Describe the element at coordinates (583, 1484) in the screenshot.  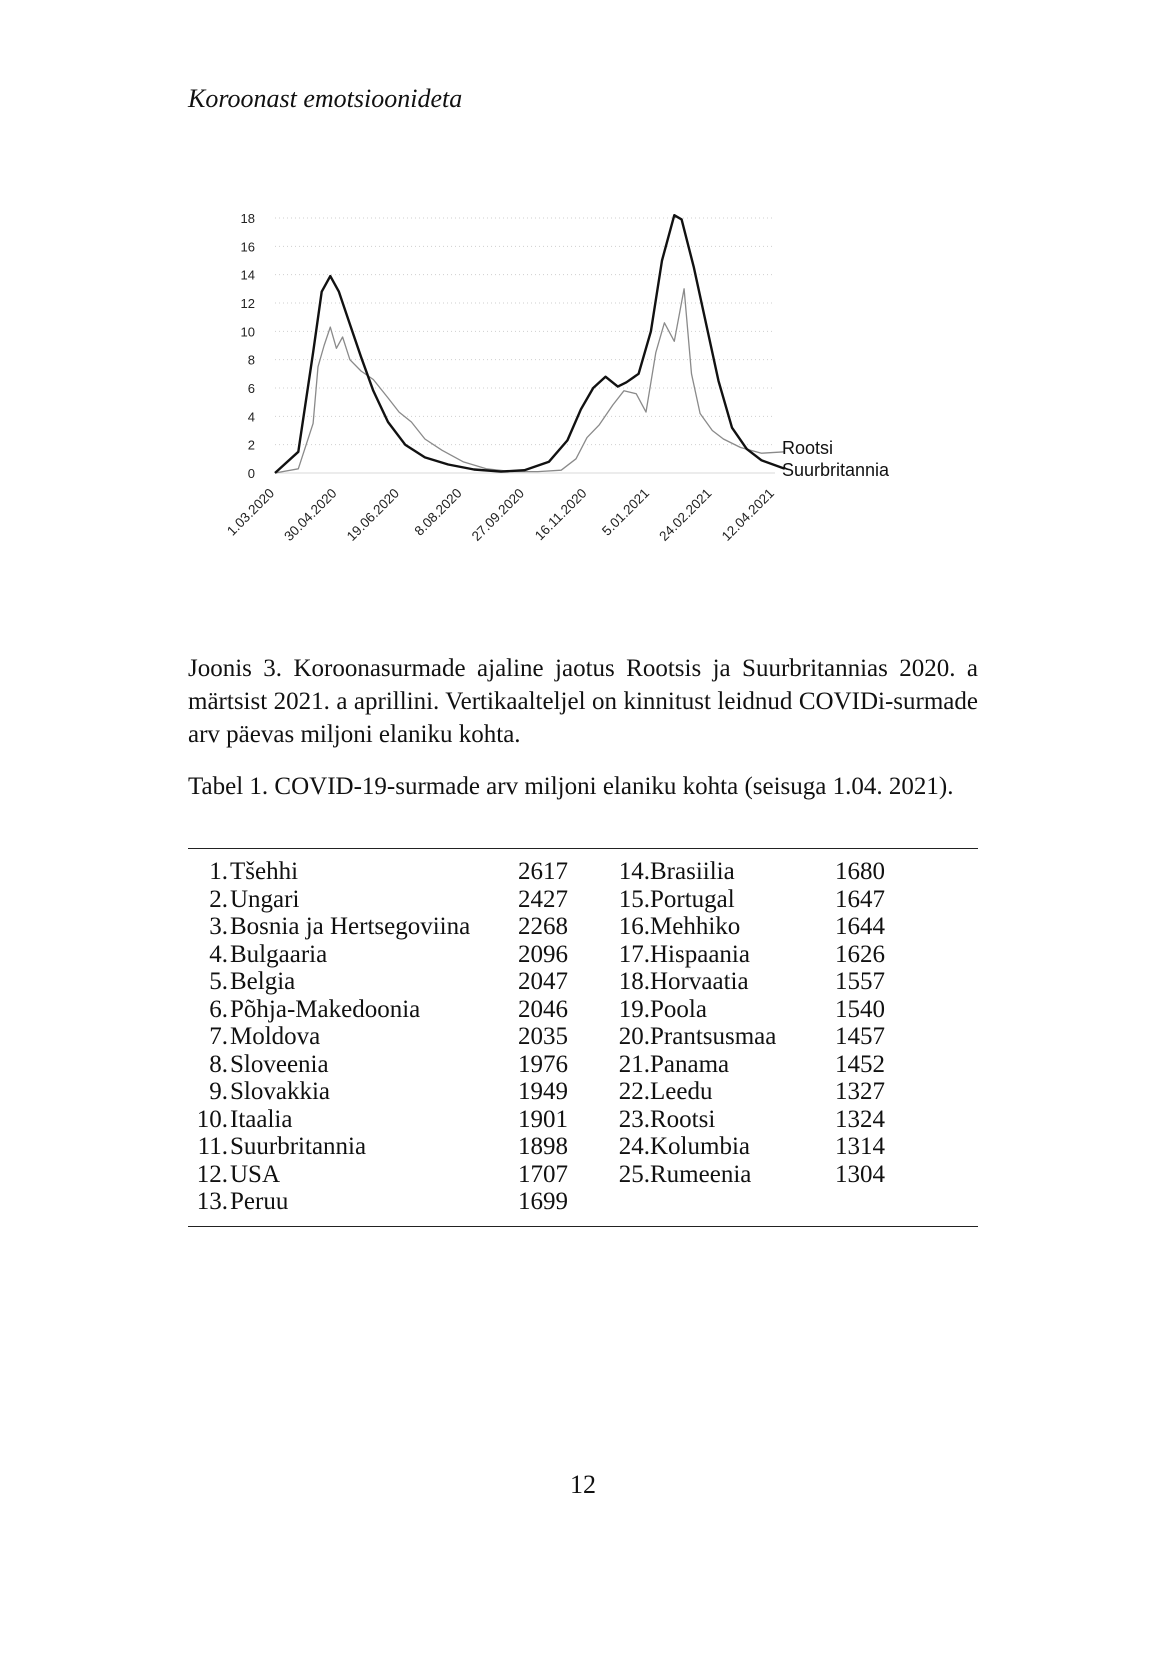
I see `page-number: 12` at that location.